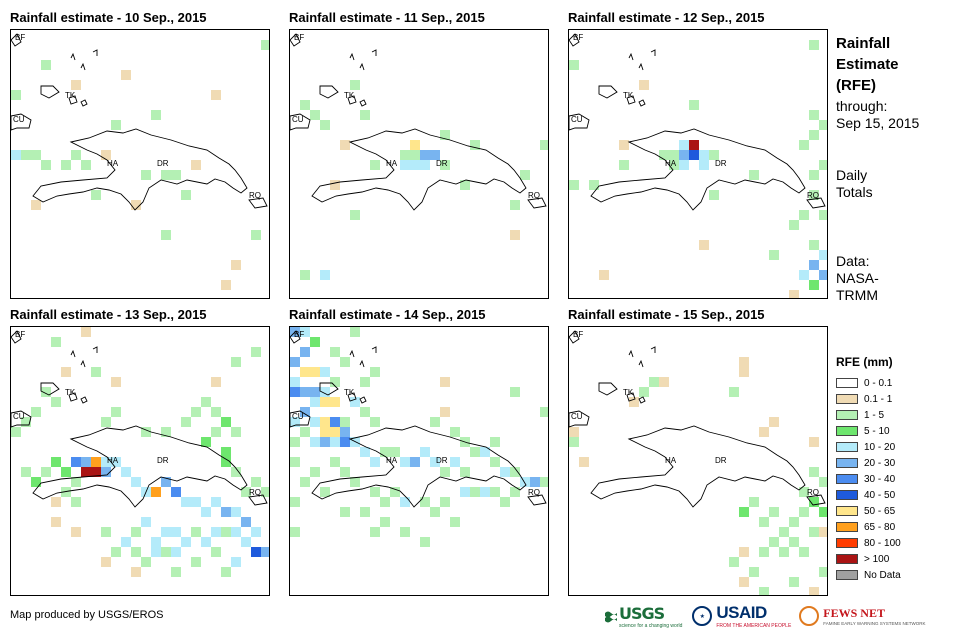  I want to click on usaid-logo: ★ USAID FROM THE AMERICAN PEOPLE, so click(741, 616).